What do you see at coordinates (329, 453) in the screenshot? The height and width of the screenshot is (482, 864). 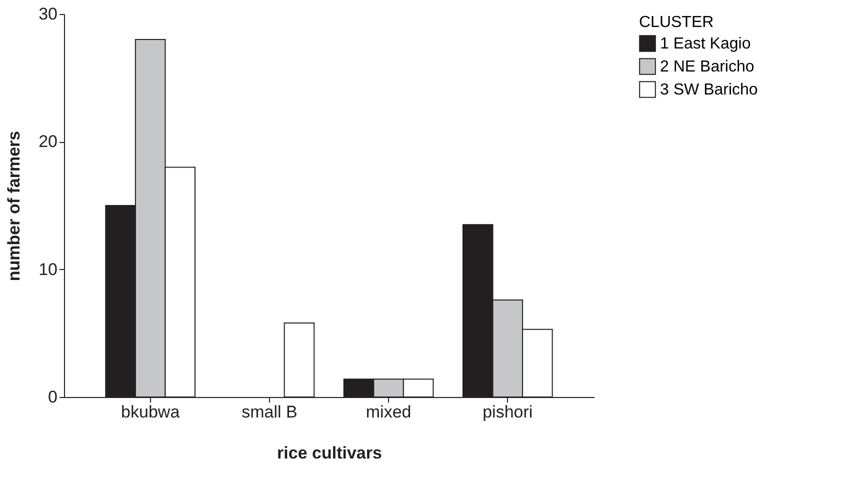 I see `x-axis-title: rice cultivars` at bounding box center [329, 453].